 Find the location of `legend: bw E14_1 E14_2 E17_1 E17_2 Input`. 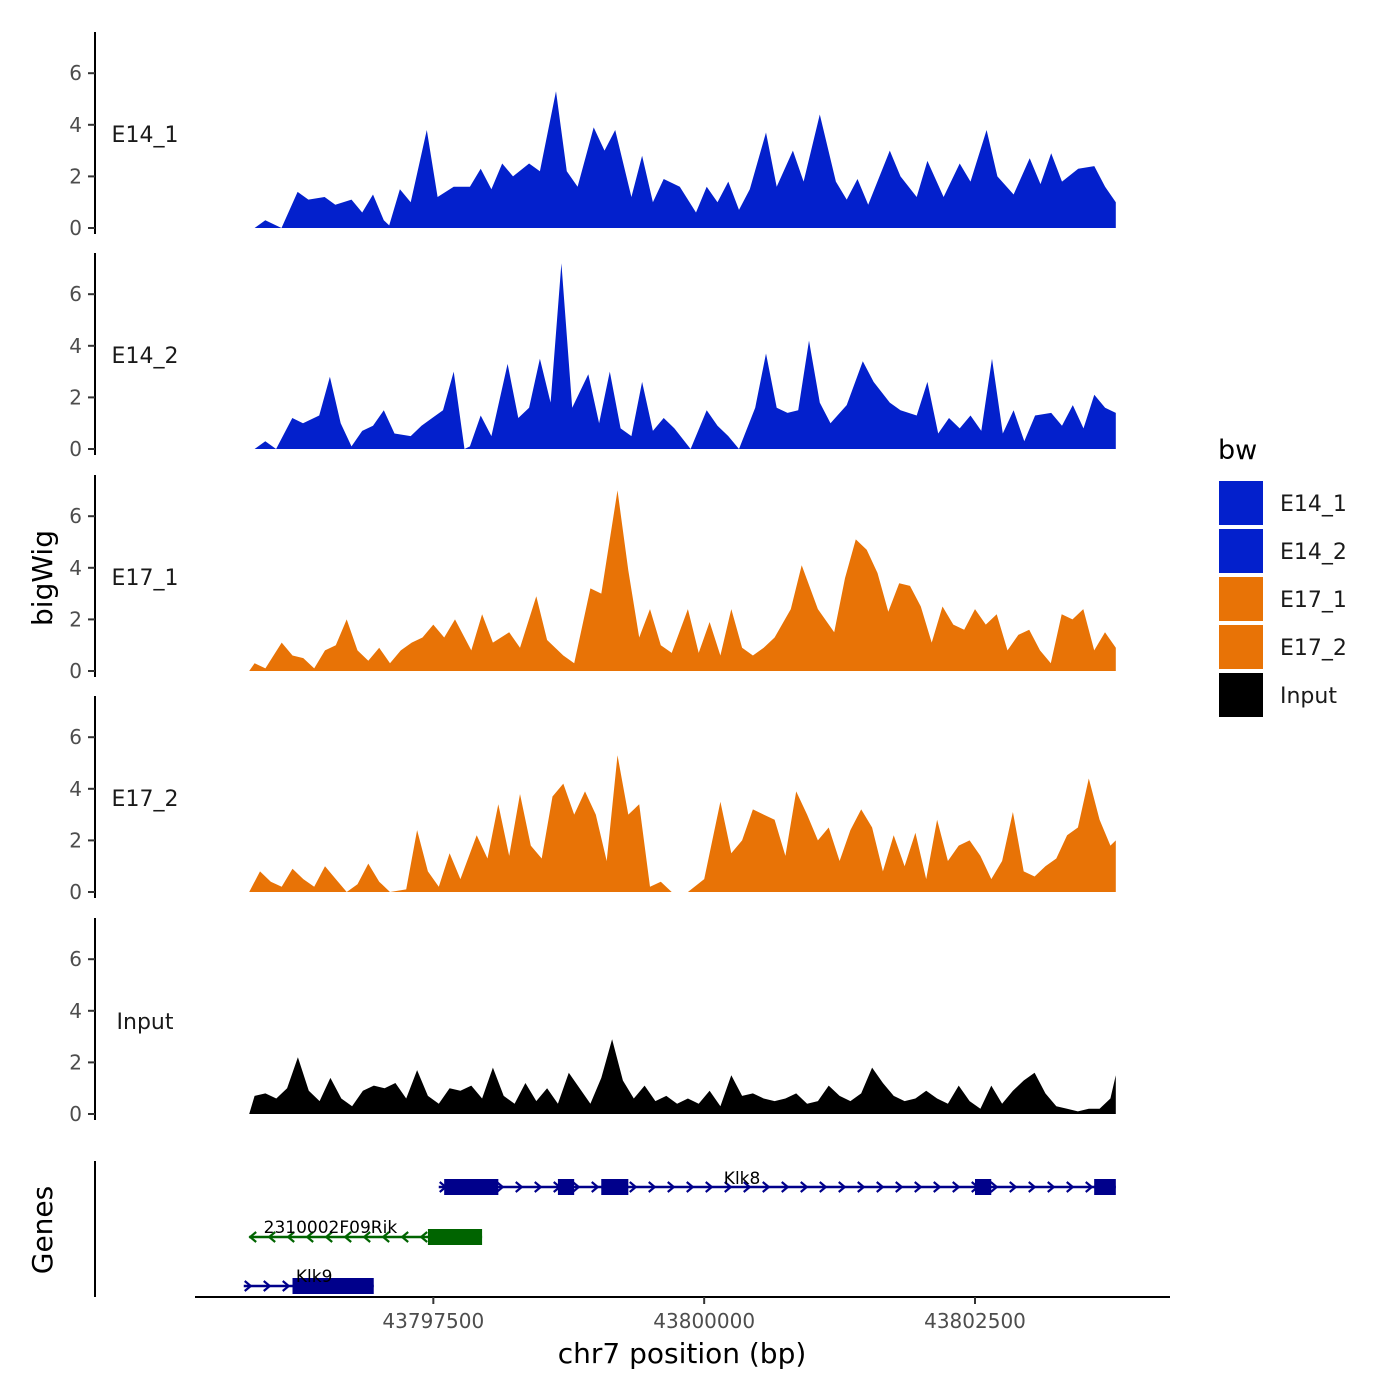

legend: bw E14_1 E14_2 E17_1 E17_2 Input is located at coordinates (1282, 576).